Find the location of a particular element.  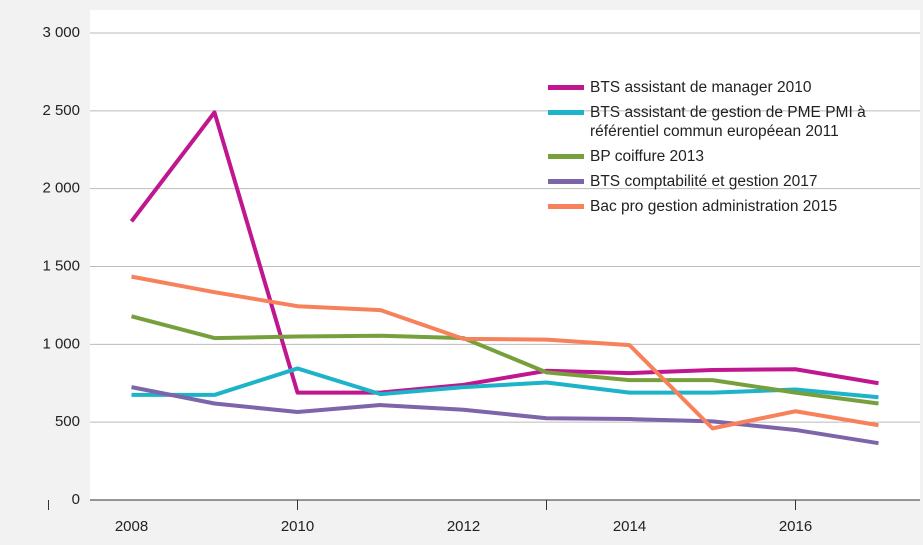

x-tick-label: 2014 is located at coordinates (629, 526).